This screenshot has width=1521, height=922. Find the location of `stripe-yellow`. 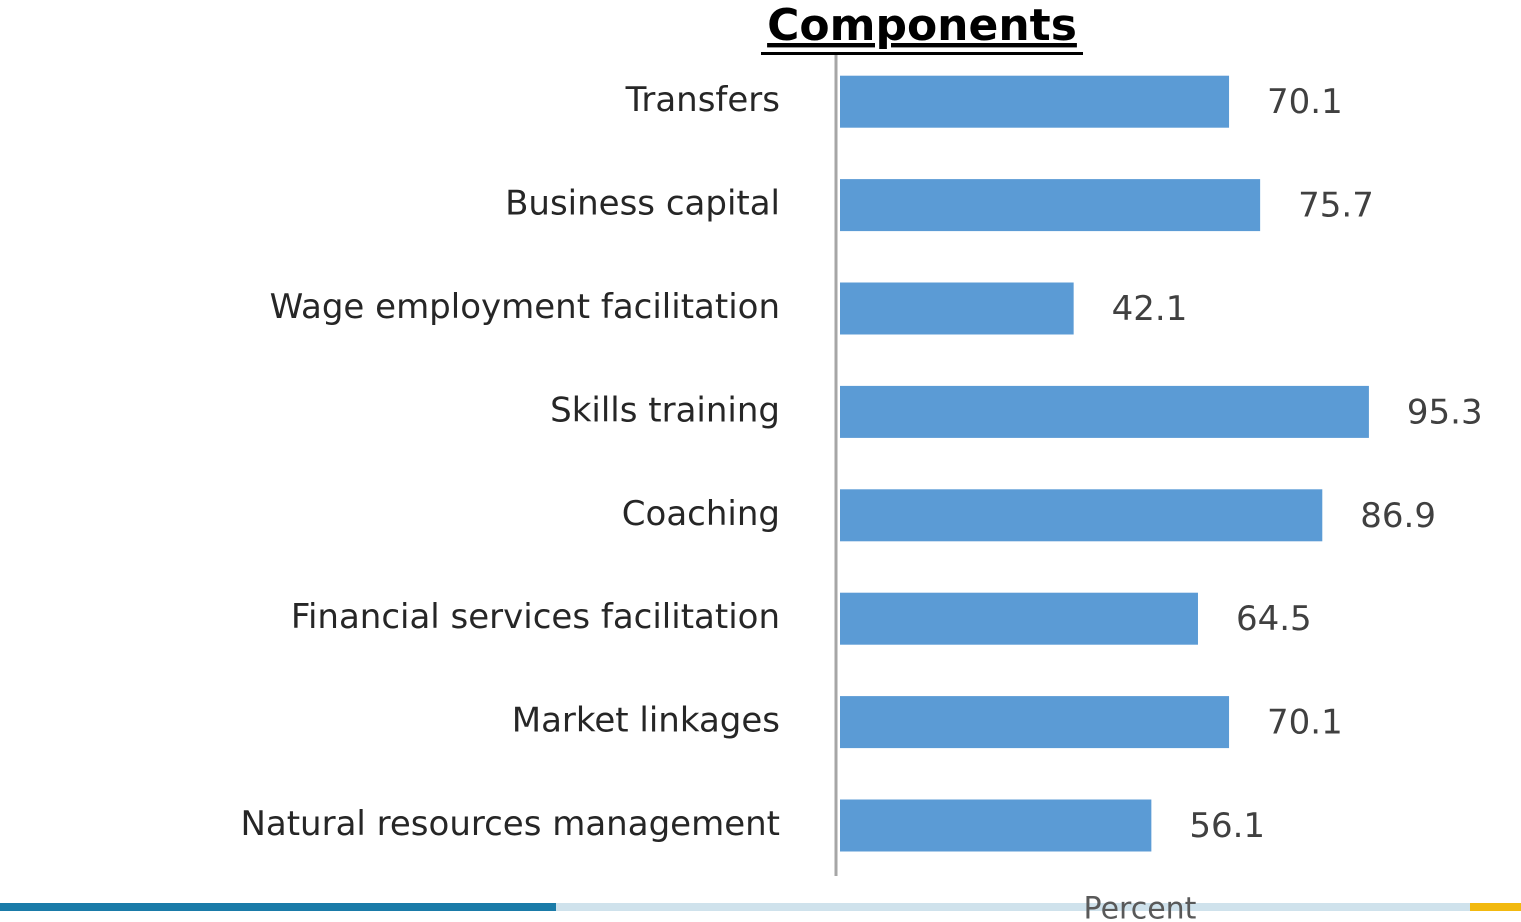

stripe-yellow is located at coordinates (1495, 907).